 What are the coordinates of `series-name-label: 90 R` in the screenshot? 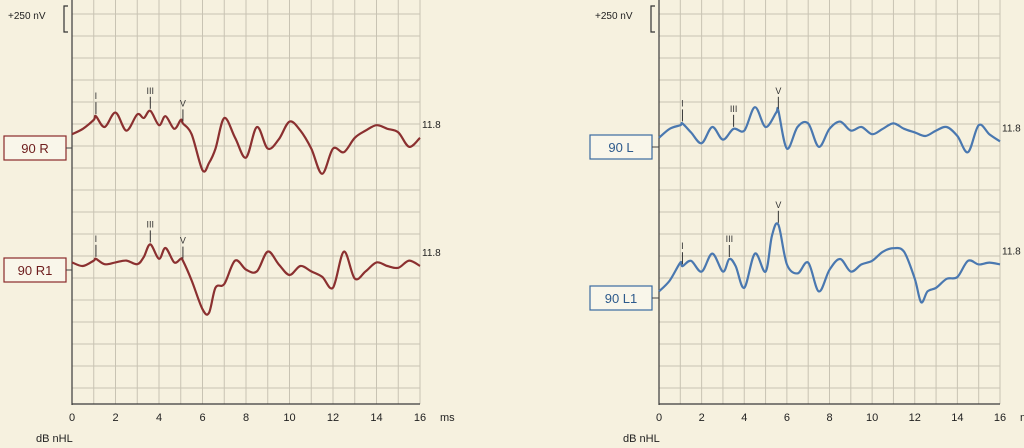 It's located at (34, 148).